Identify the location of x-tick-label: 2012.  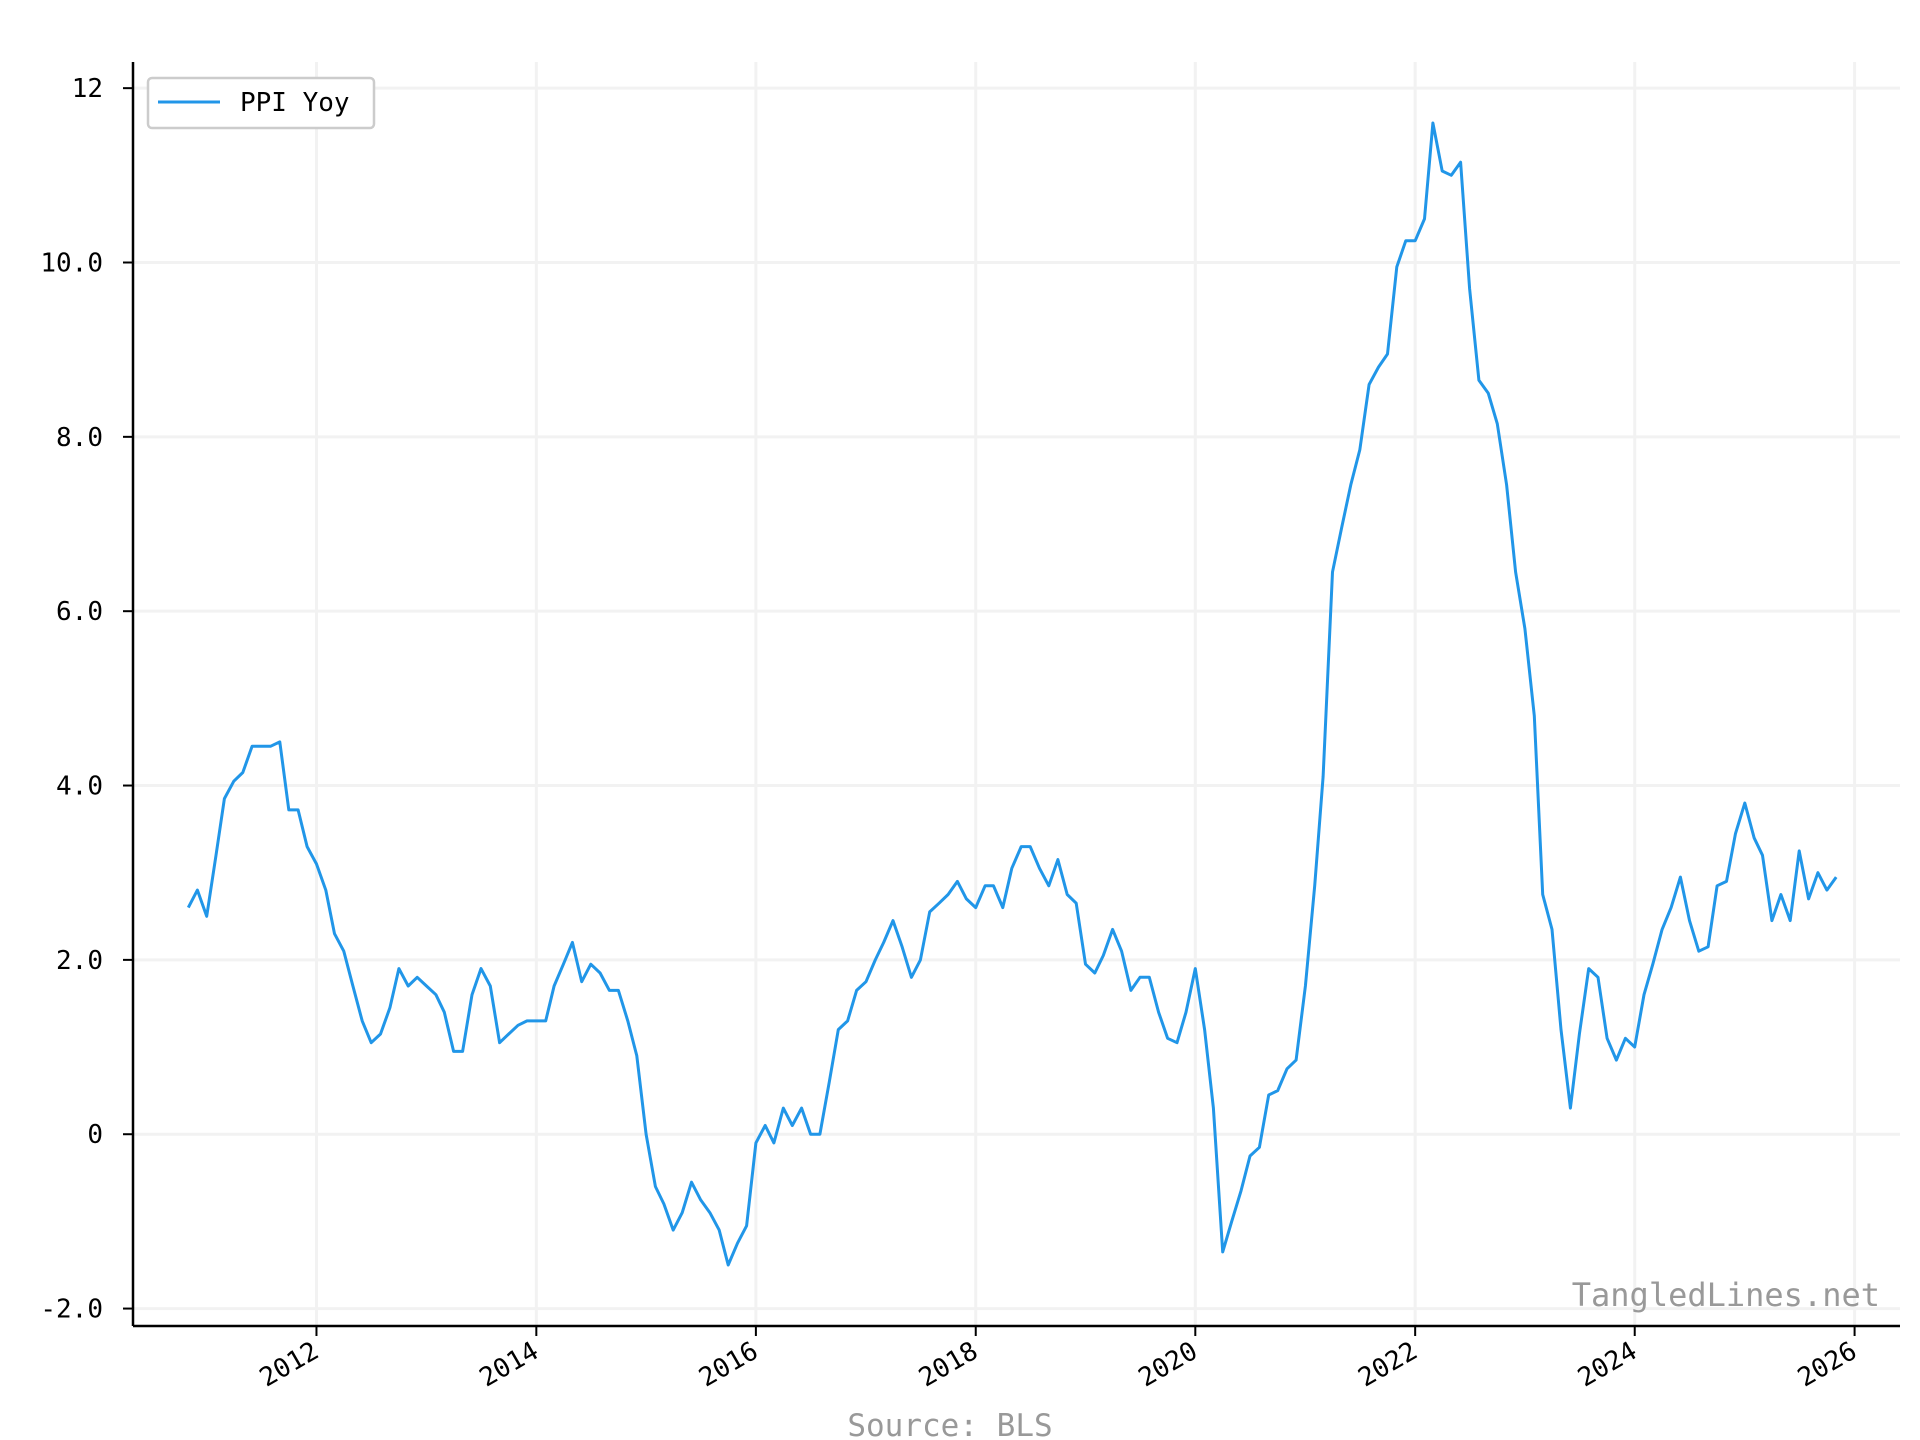
(289, 1364).